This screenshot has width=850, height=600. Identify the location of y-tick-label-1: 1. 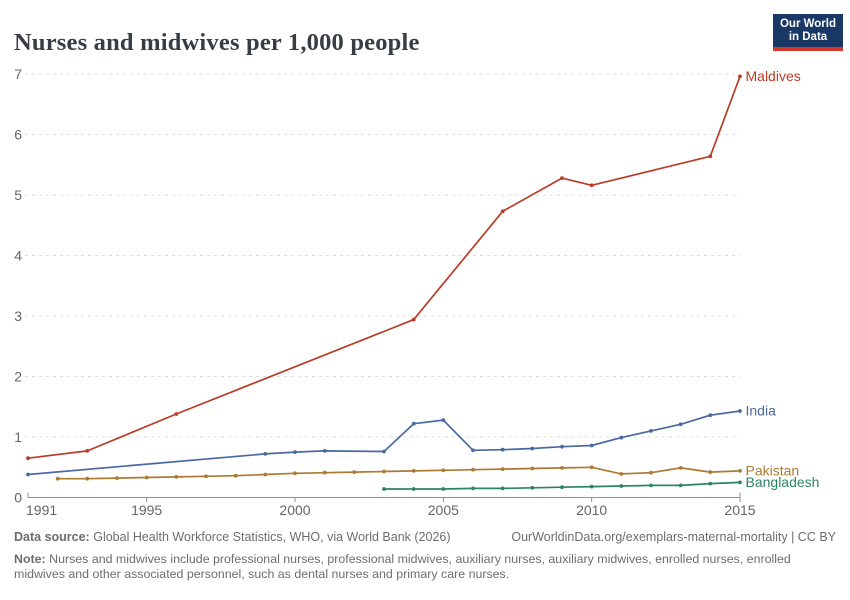
(18, 437).